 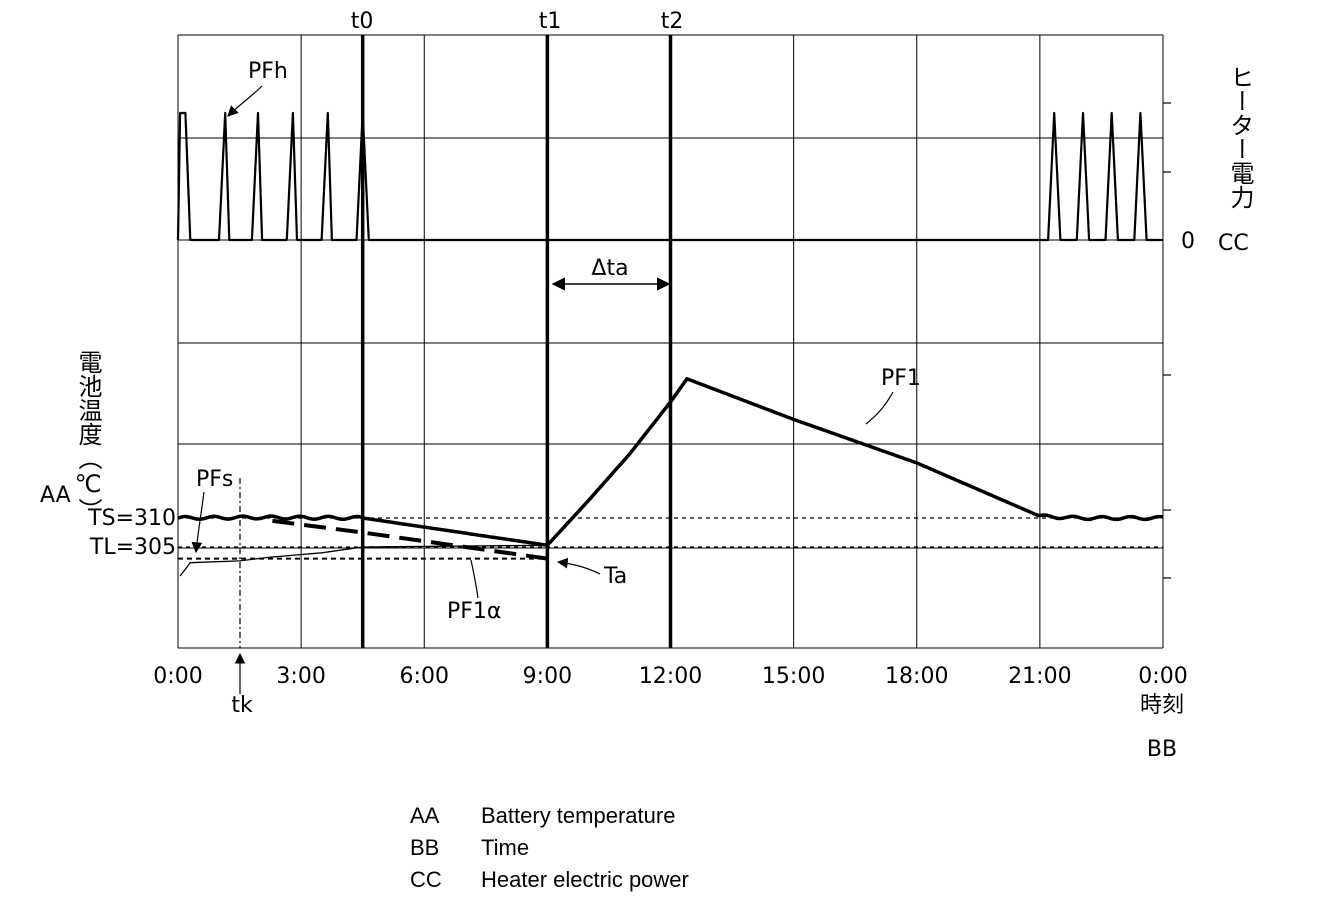 What do you see at coordinates (132, 547) in the screenshot?
I see `tl-label: TL=305` at bounding box center [132, 547].